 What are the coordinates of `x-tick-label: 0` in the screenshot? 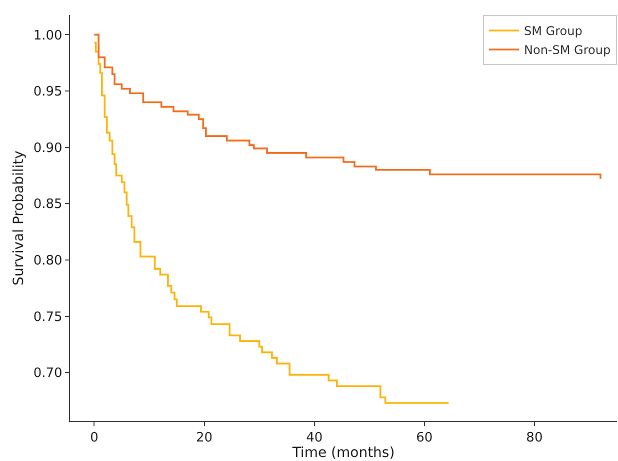 It's located at (94, 438).